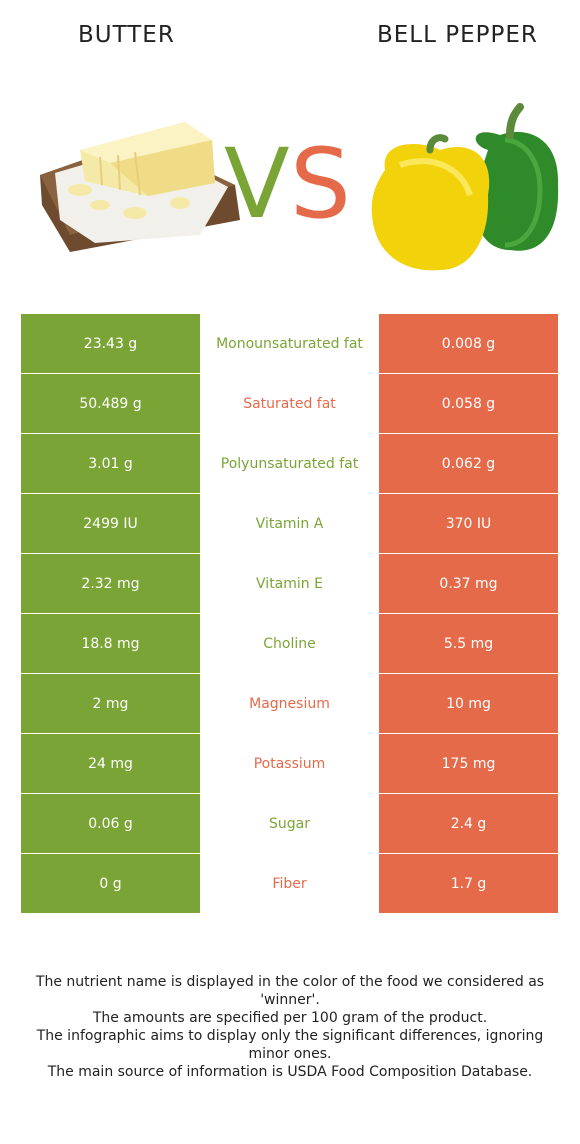 The image size is (580, 1144). What do you see at coordinates (468, 523) in the screenshot?
I see `bell-pepper-value: 370 IU` at bounding box center [468, 523].